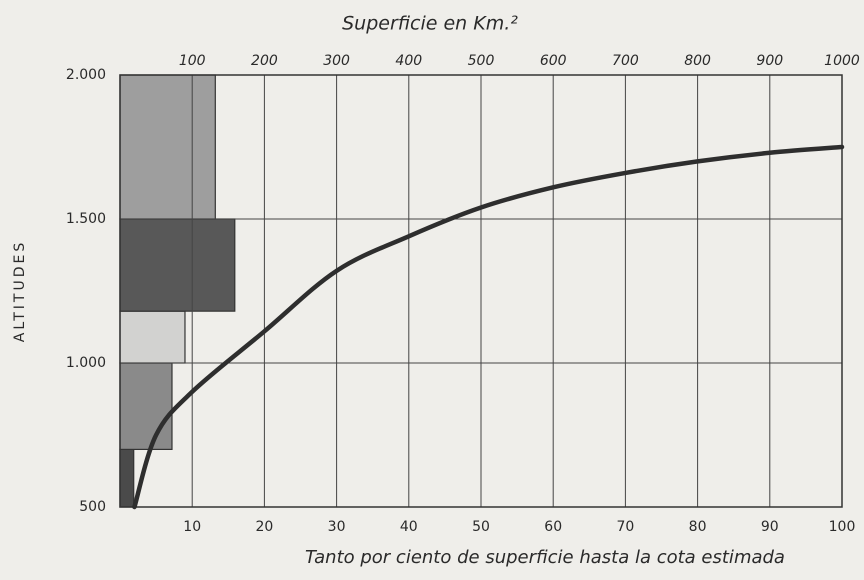 The image size is (864, 580). I want to click on x2-tick-label: 600, so click(553, 61).